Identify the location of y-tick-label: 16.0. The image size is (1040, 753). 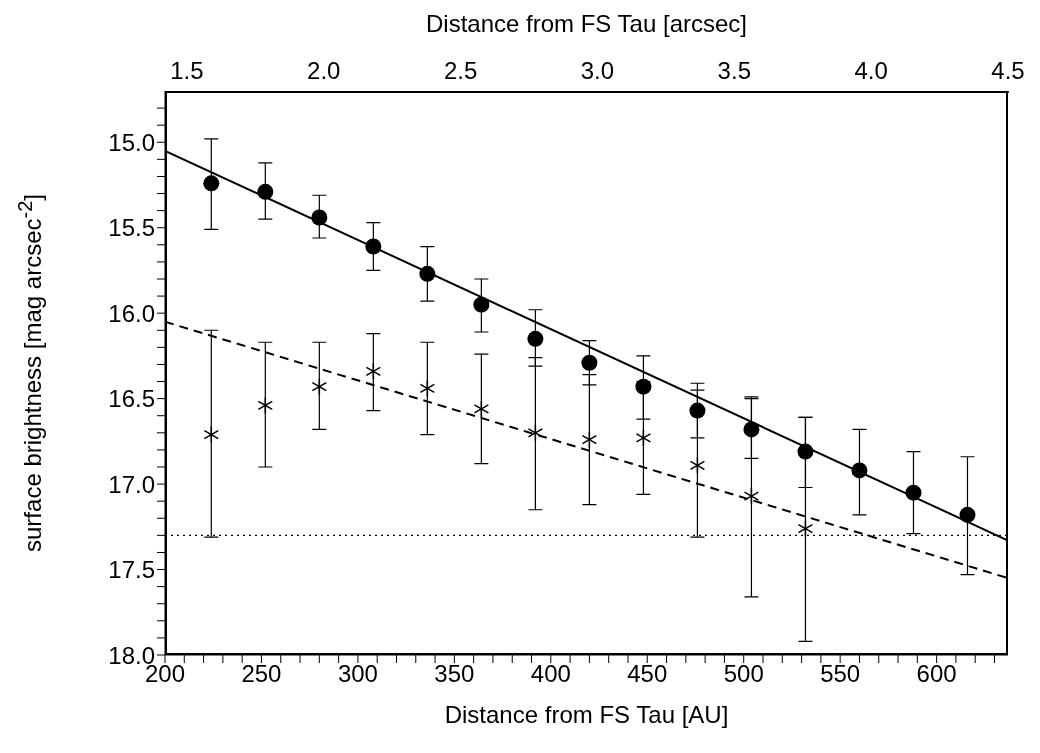
(131, 313).